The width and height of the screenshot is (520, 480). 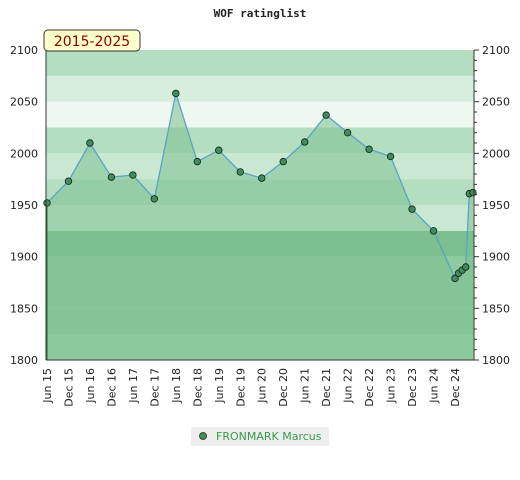 What do you see at coordinates (348, 386) in the screenshot?
I see `x-tick-label-14: Jun 22` at bounding box center [348, 386].